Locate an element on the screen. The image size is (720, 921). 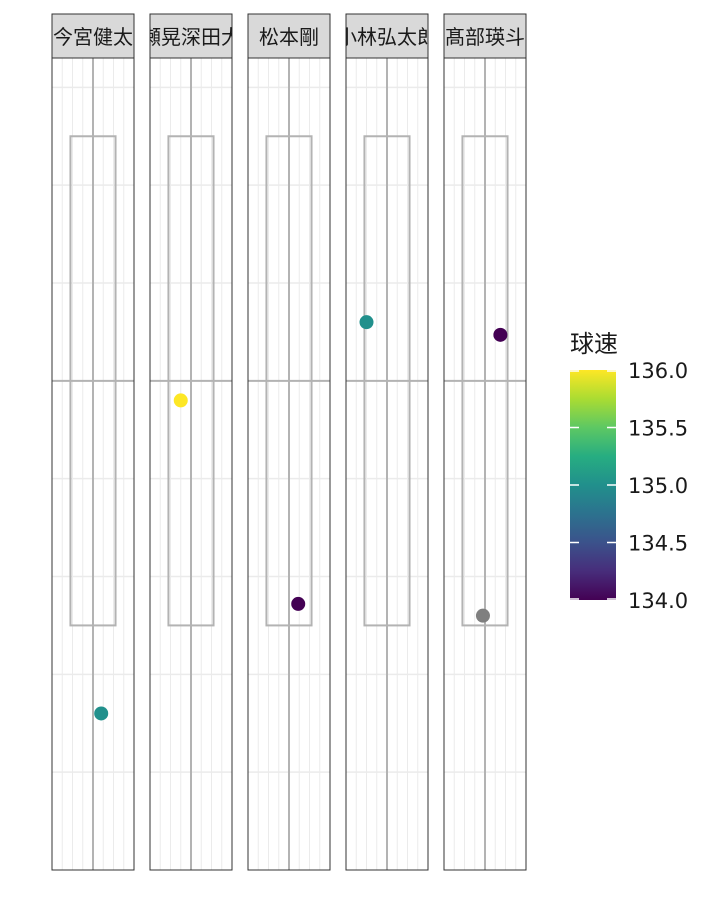
facet-panel: 髙部瑛斗 is located at coordinates (485, 442).